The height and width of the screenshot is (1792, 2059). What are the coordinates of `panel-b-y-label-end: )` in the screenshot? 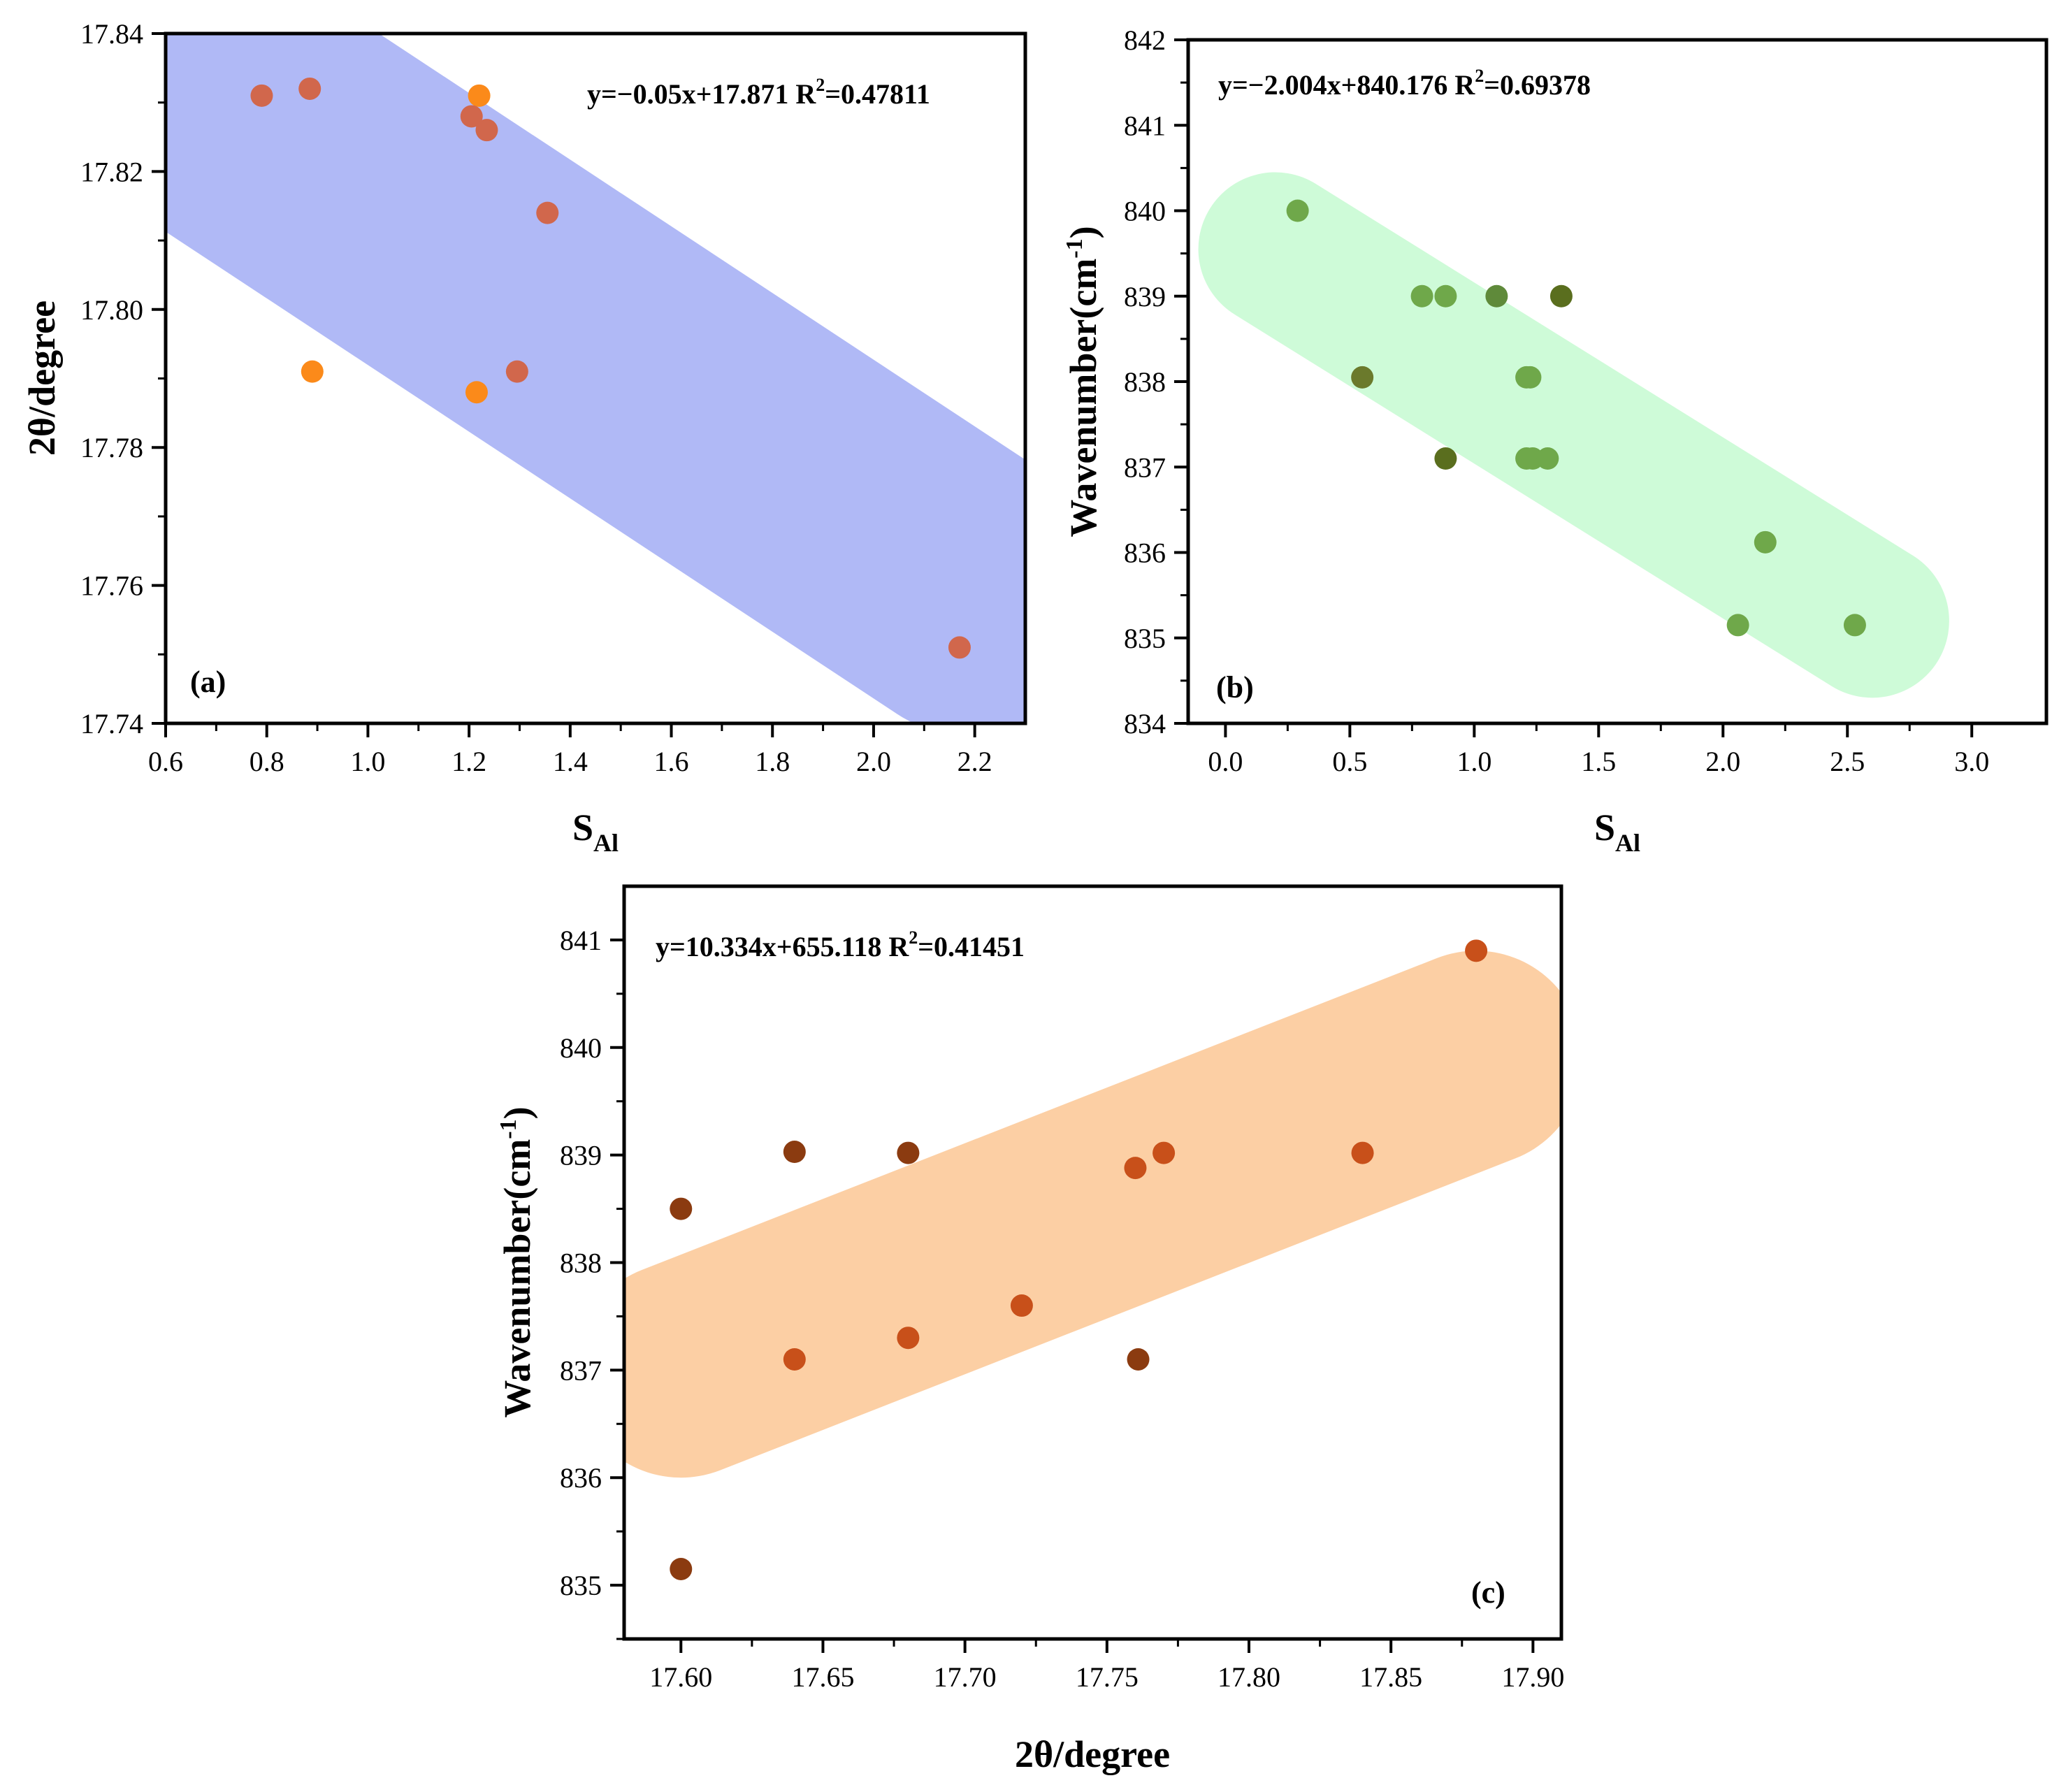 It's located at (1083, 232).